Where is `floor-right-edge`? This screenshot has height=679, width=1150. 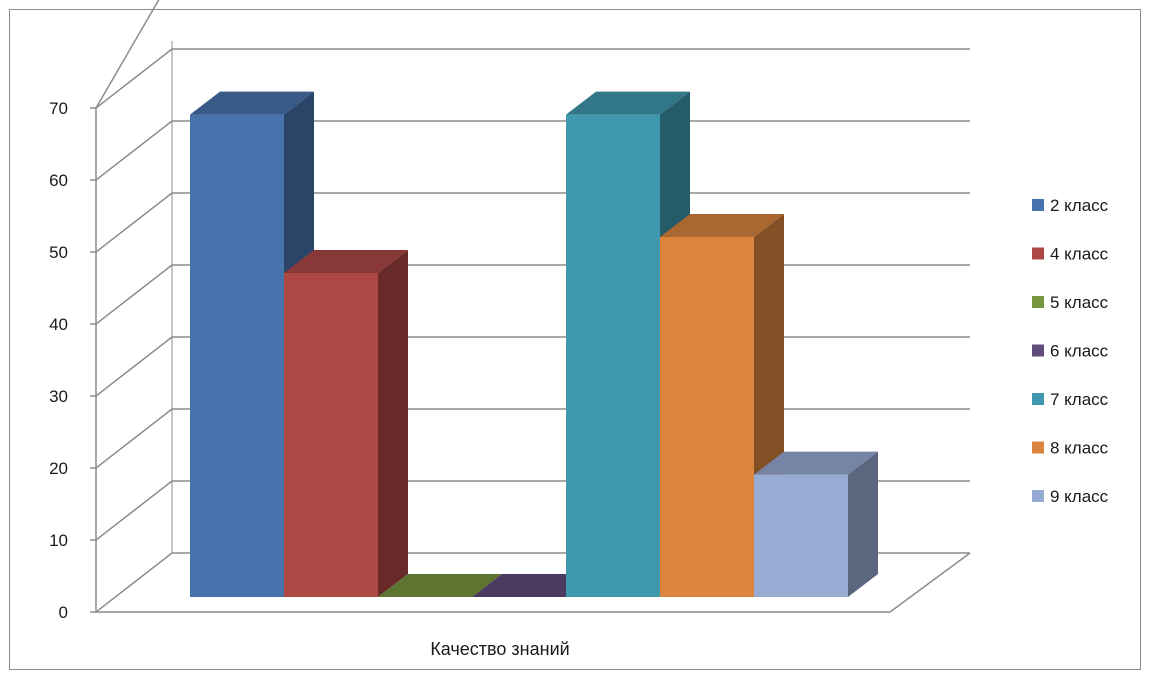
floor-right-edge is located at coordinates (930, 582).